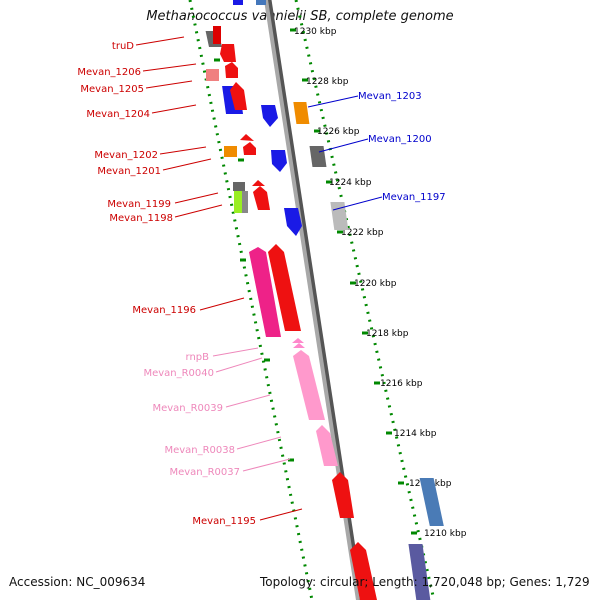  I want to click on tick-label: 1228 kbp, so click(327, 82).